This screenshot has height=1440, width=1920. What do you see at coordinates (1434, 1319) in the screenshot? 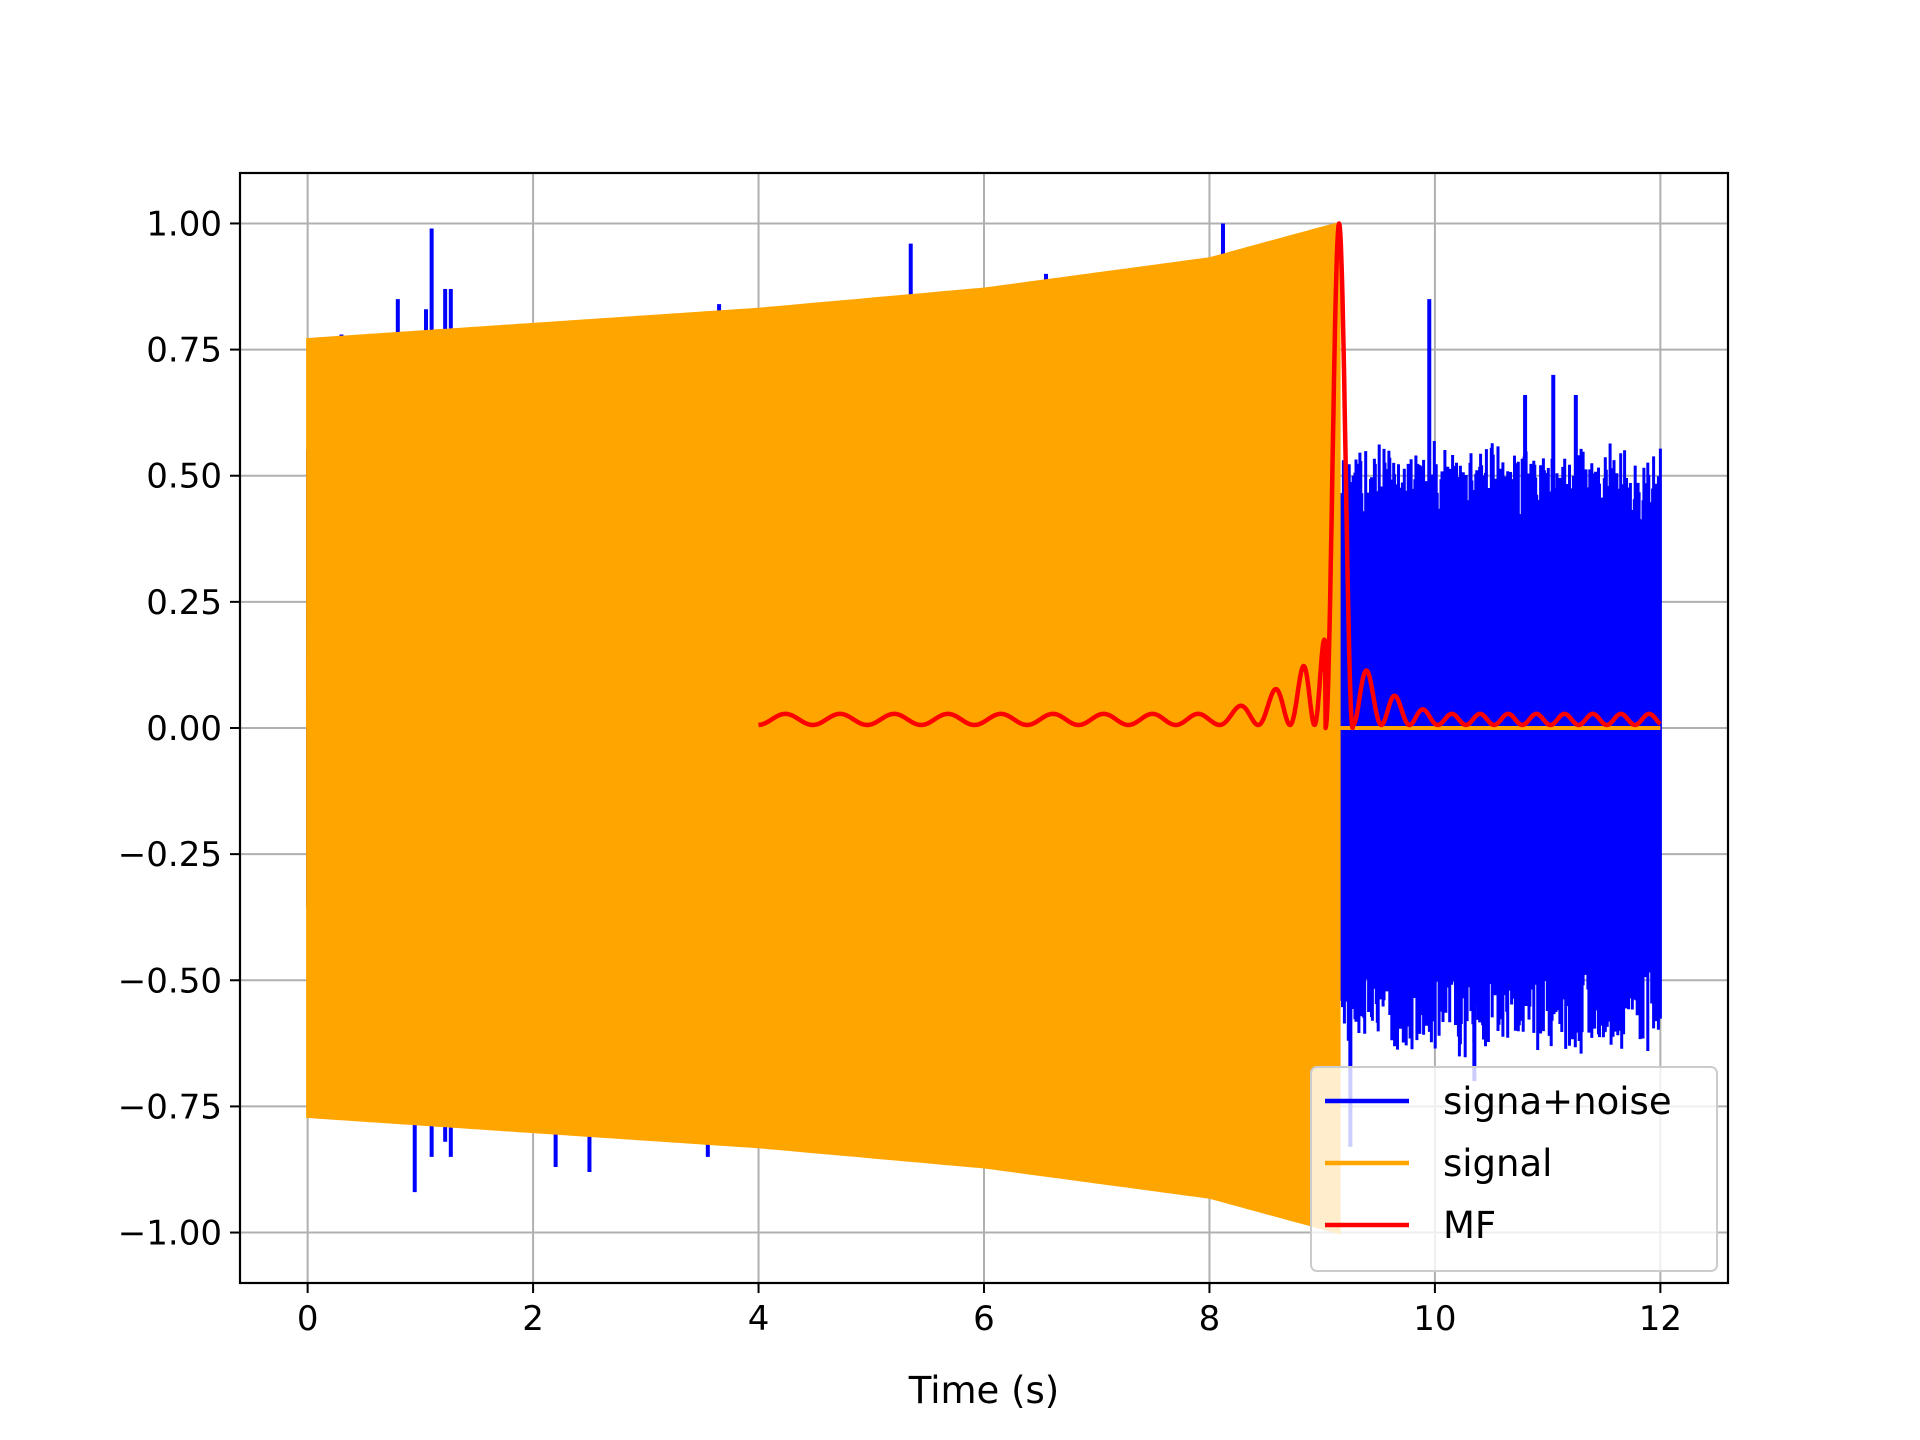
I see `x-tick-label: 10` at bounding box center [1434, 1319].